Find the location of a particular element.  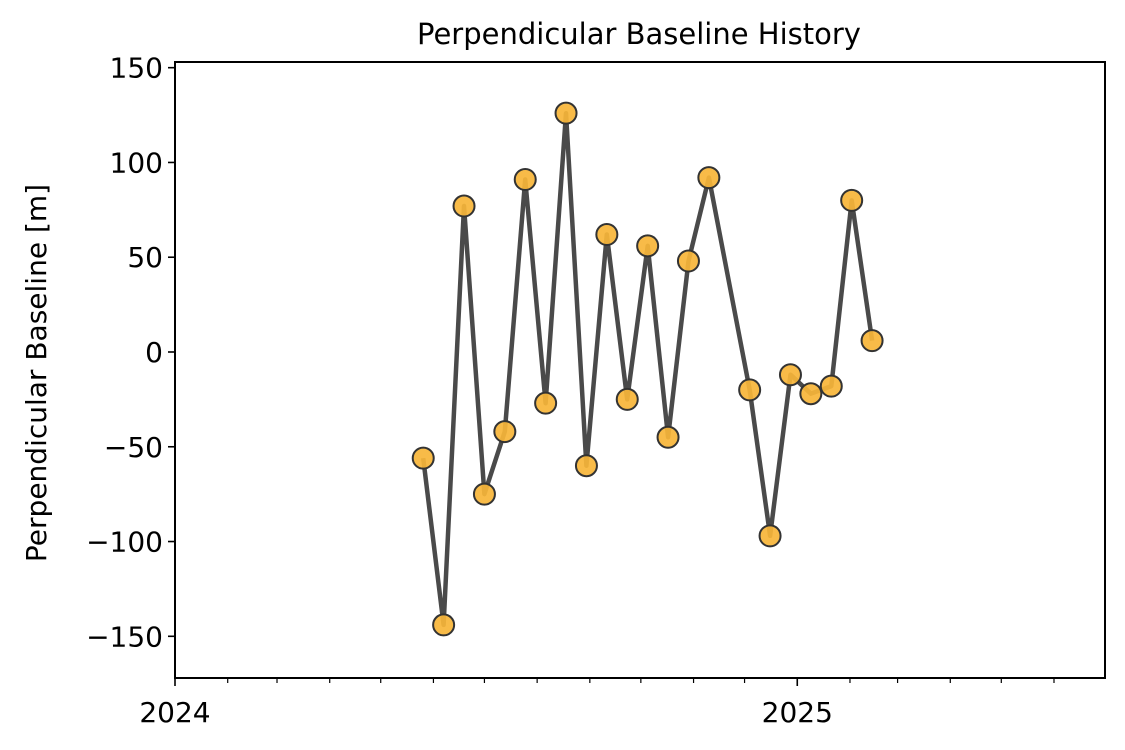

x-tick-label: 2025 is located at coordinates (797, 712).